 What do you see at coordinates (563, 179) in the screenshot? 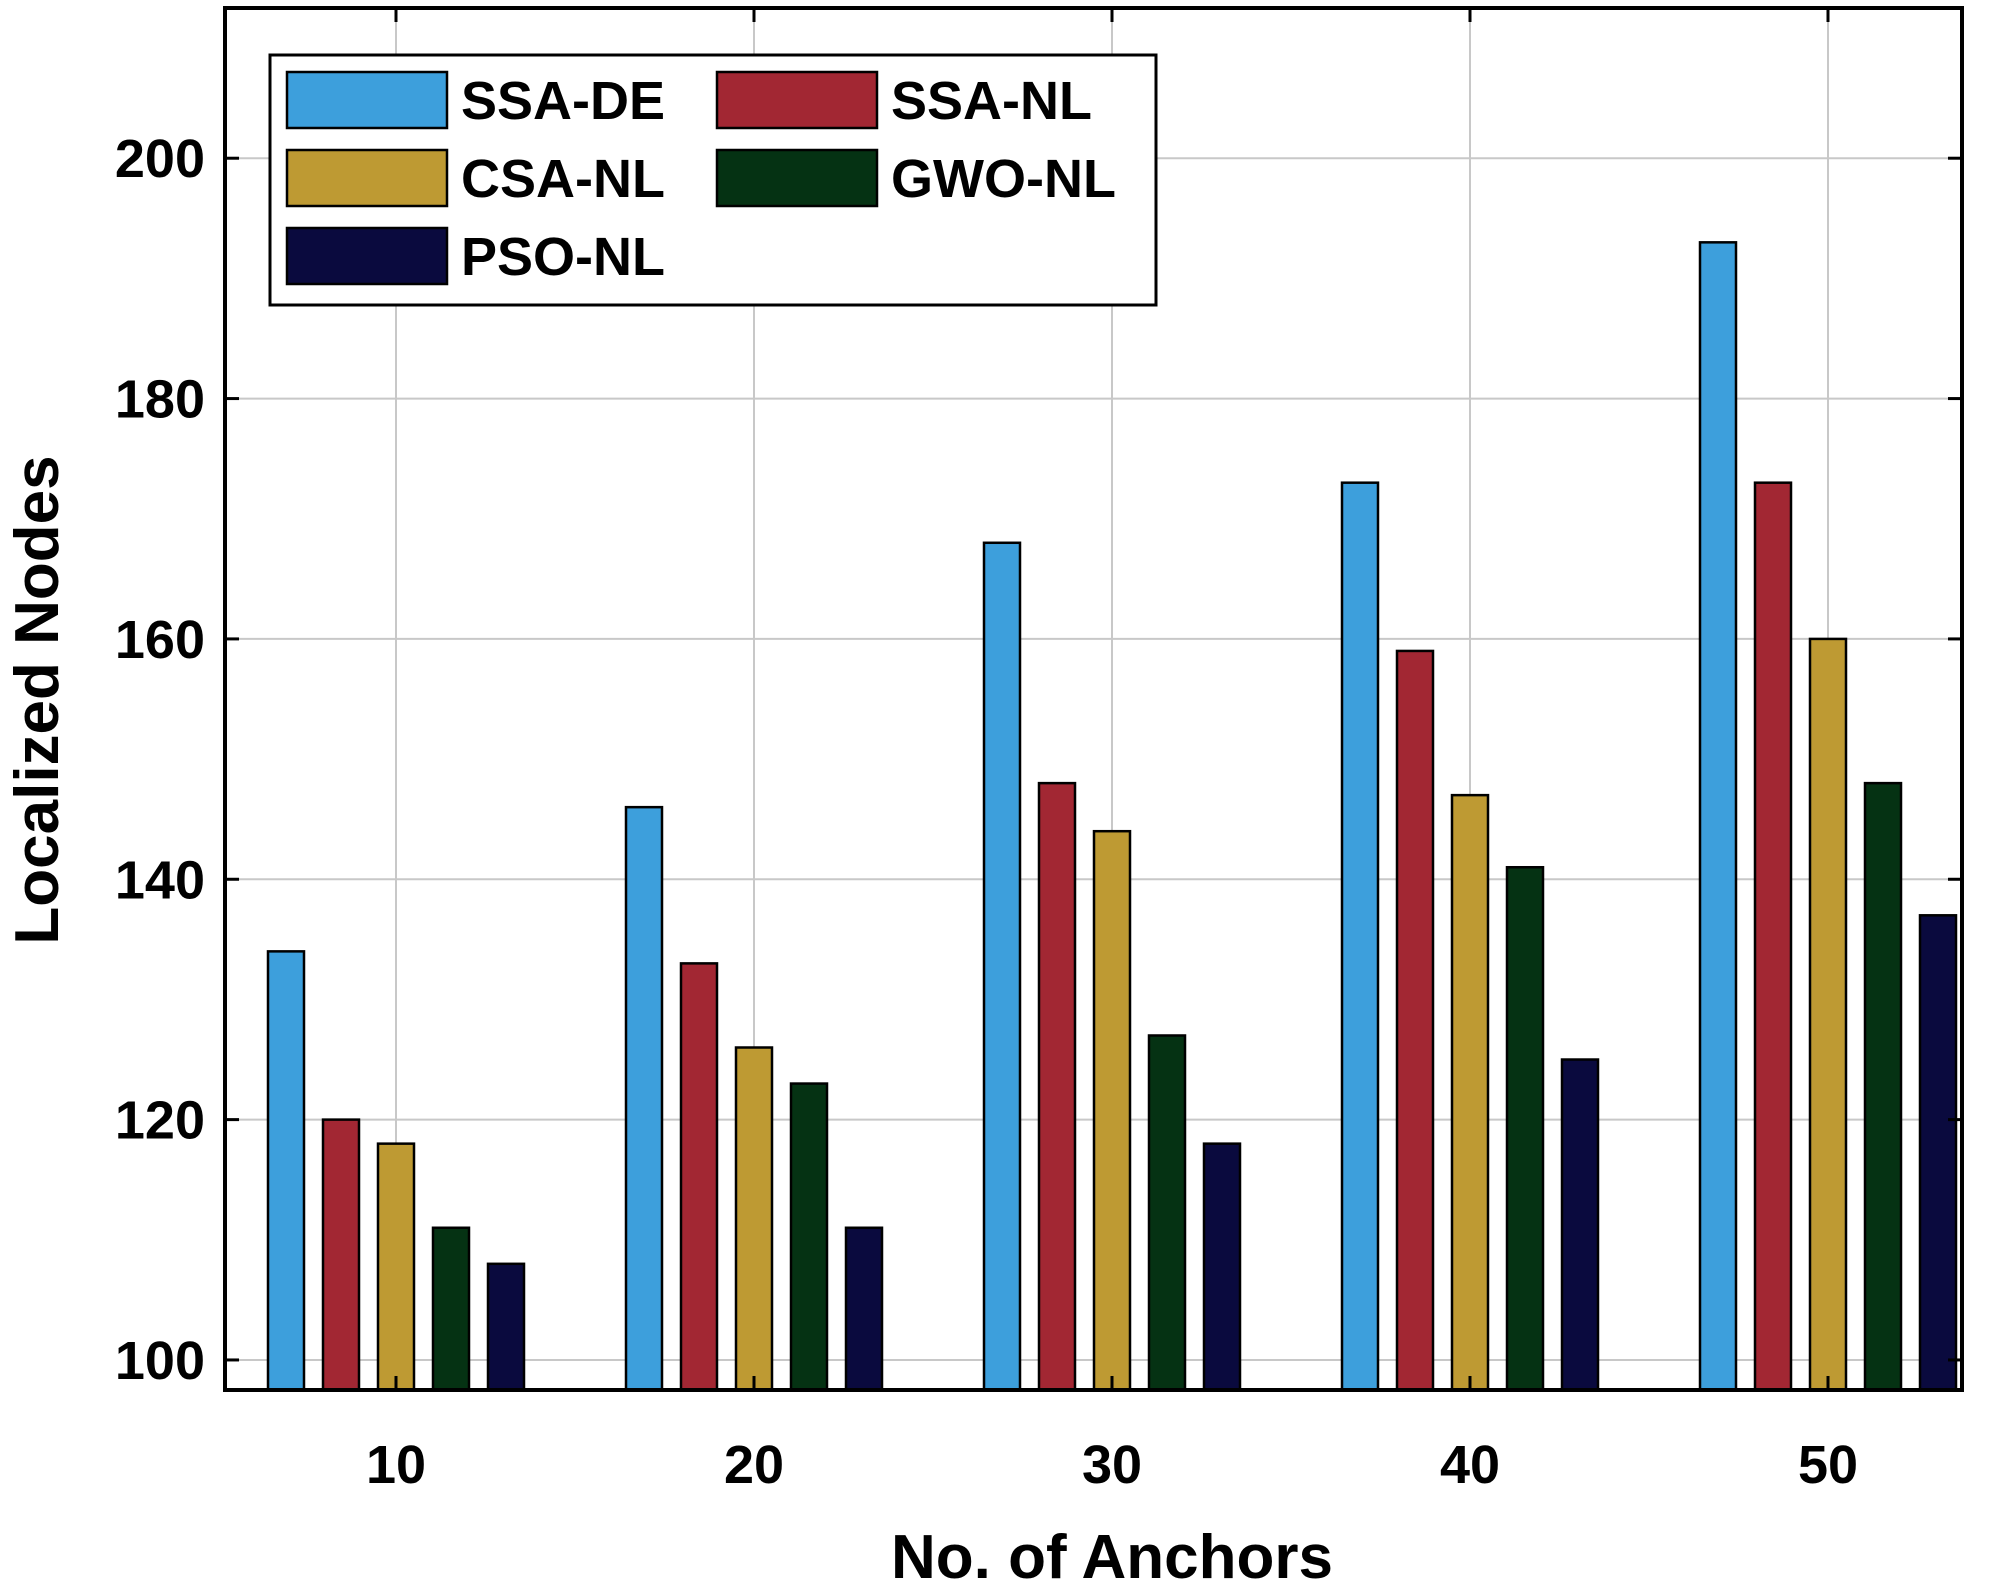
I see `legend-label-csa-nl: CSA-NL` at bounding box center [563, 179].